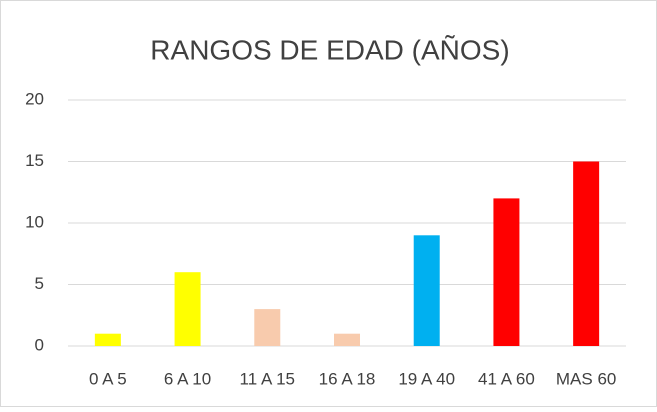 The image size is (657, 412). What do you see at coordinates (329, 49) in the screenshot?
I see `chart-title: RANGOS DE EDAD (AÑOS)` at bounding box center [329, 49].